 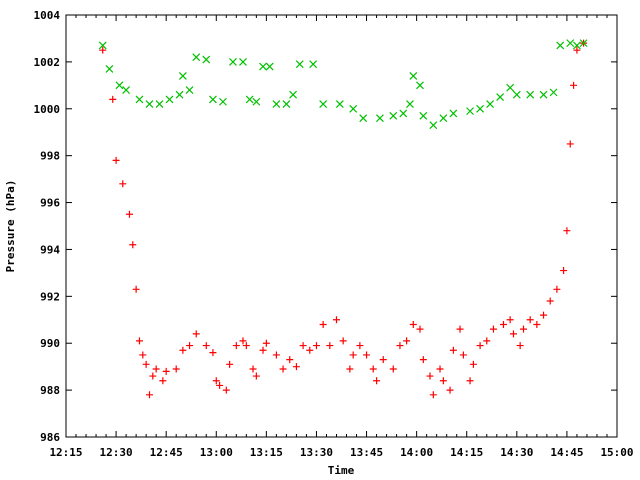 What do you see at coordinates (266, 452) in the screenshot?
I see `x-tick-label: 13:15` at bounding box center [266, 452].